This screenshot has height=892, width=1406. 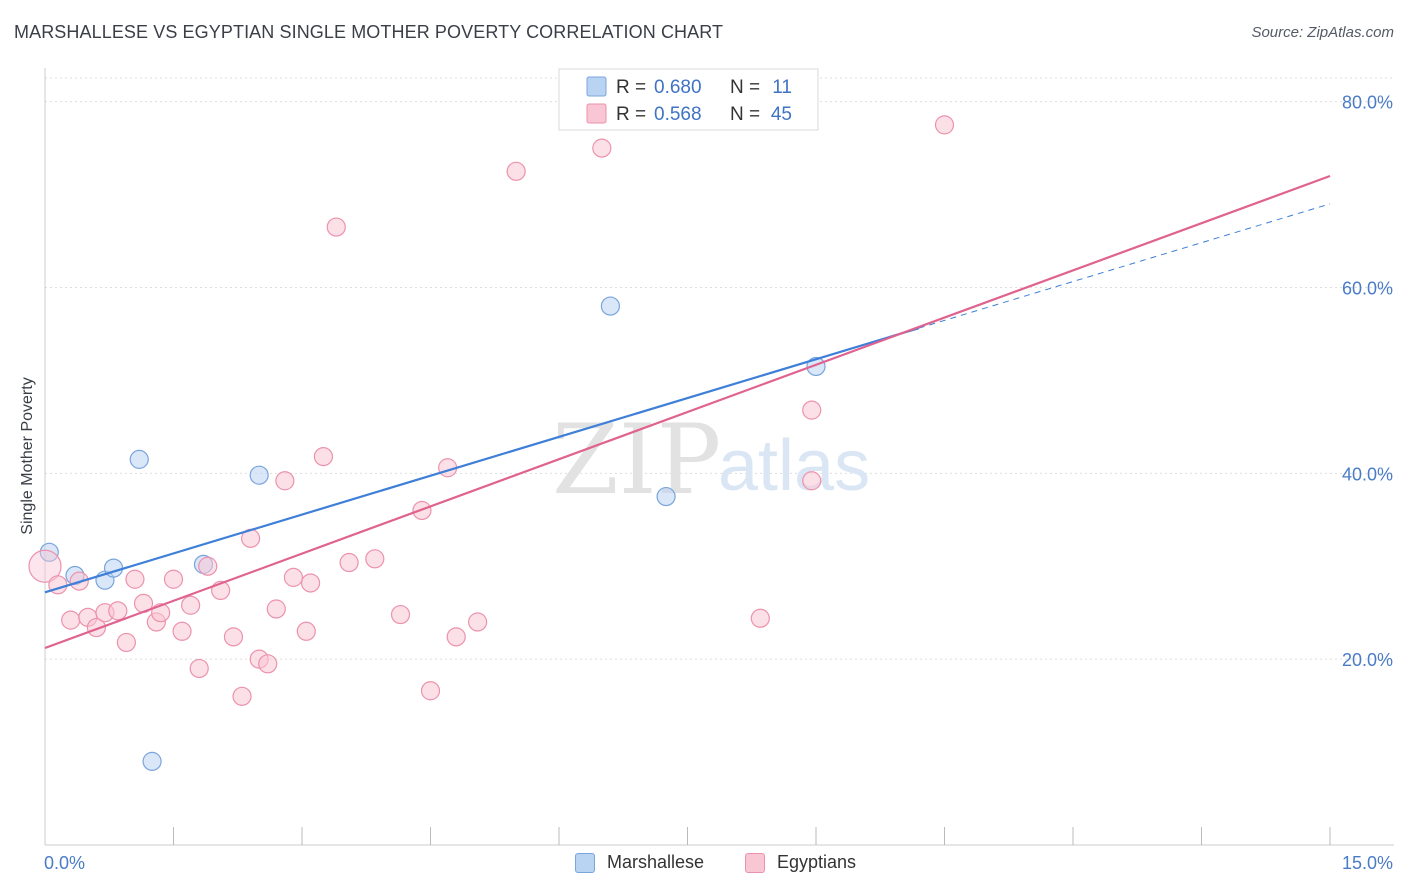 What do you see at coordinates (656, 862) in the screenshot?
I see `legend-label-marshallese: Marshallese` at bounding box center [656, 862].